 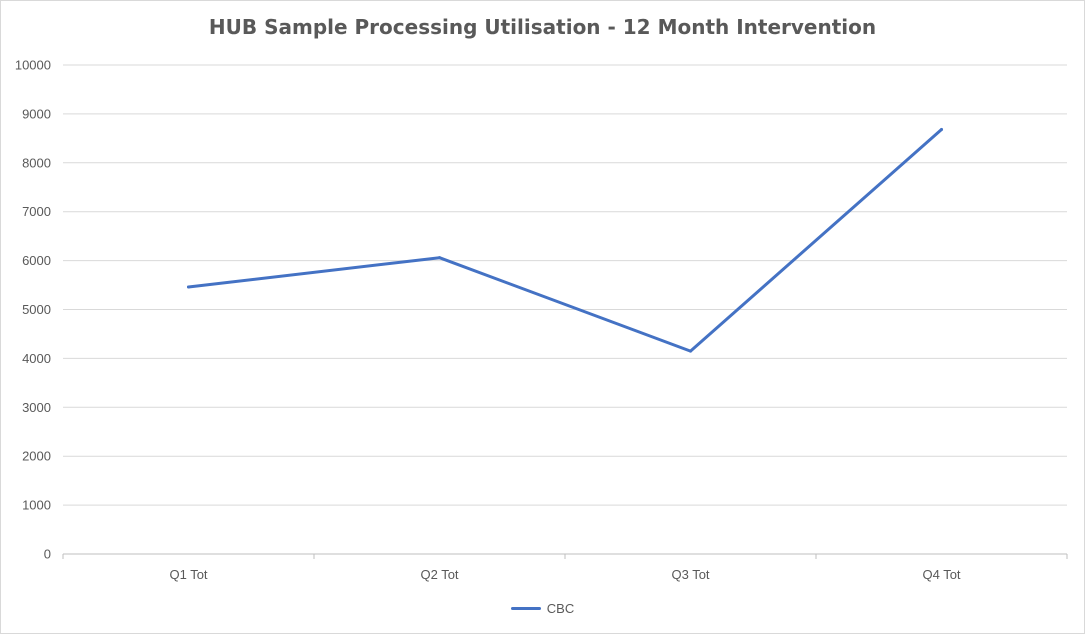 What do you see at coordinates (33, 65) in the screenshot?
I see `y-tick-label: 10000` at bounding box center [33, 65].